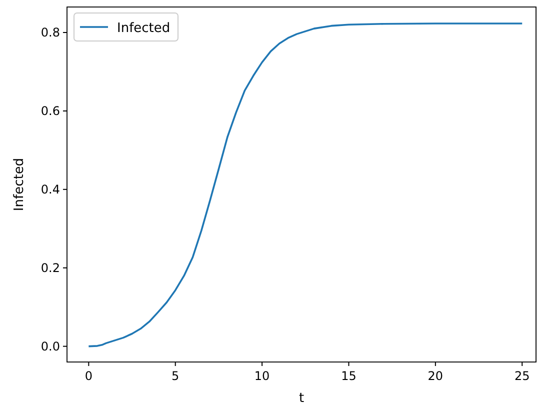  I want to click on x-tick-label: 15, so click(348, 376).